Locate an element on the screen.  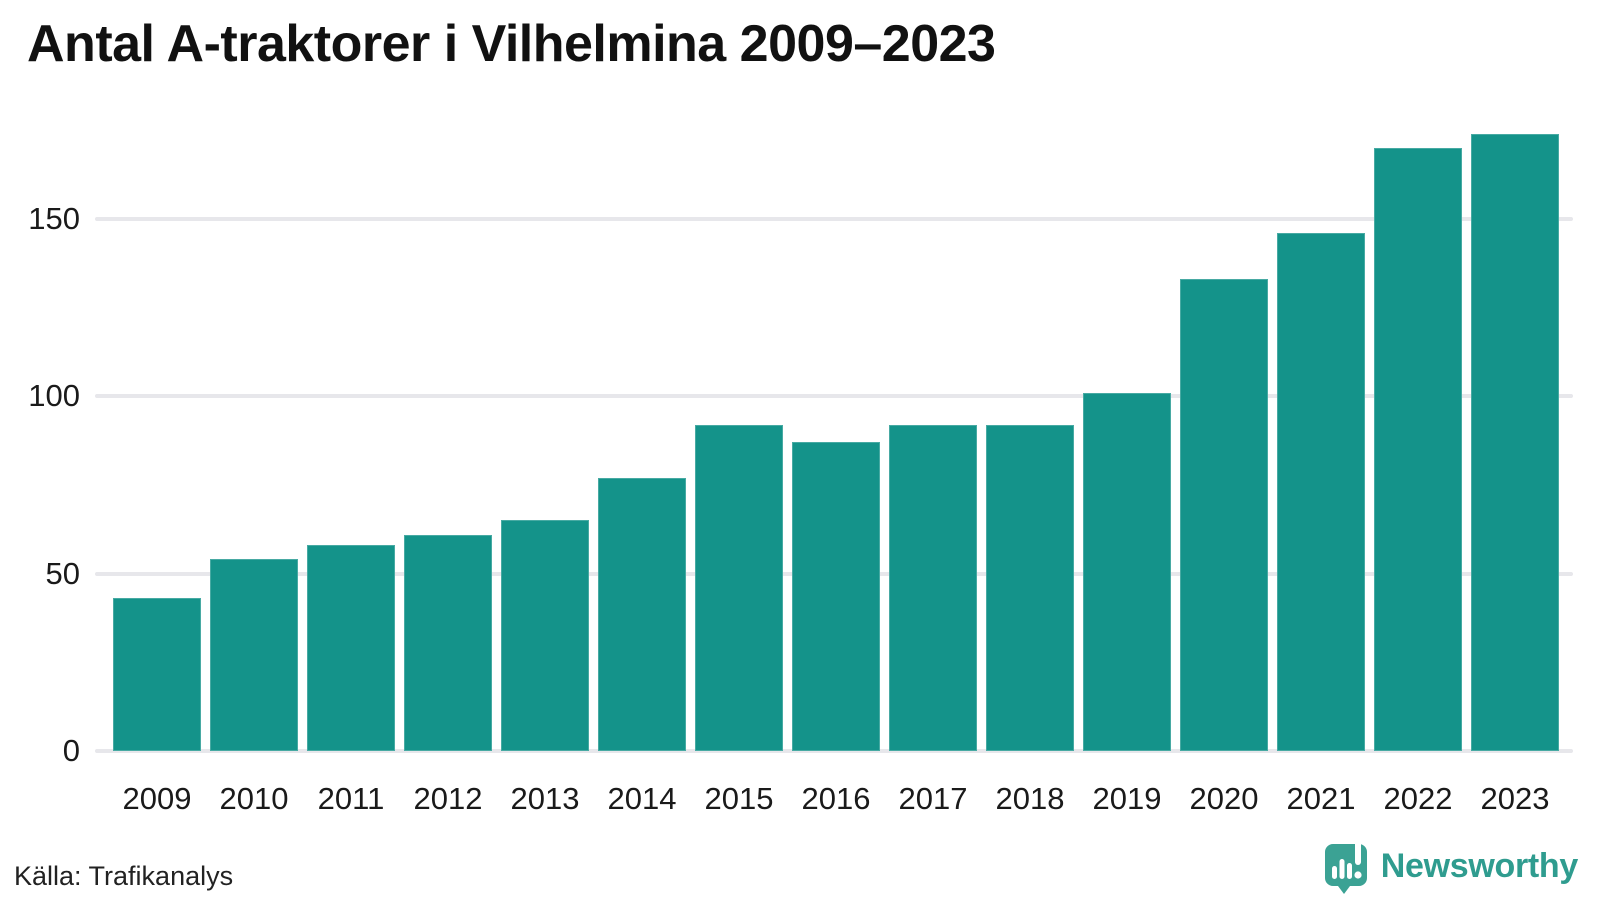
newsworthy-chart-bubble-icon is located at coordinates (1346, 866).